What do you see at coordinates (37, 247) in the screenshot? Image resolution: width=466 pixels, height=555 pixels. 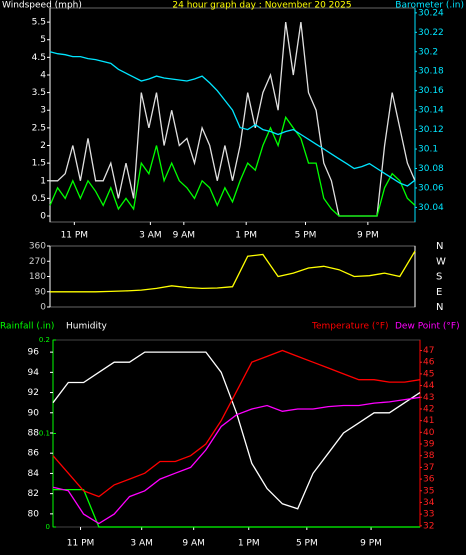 I see `y-tick-label: 360` at bounding box center [37, 247].